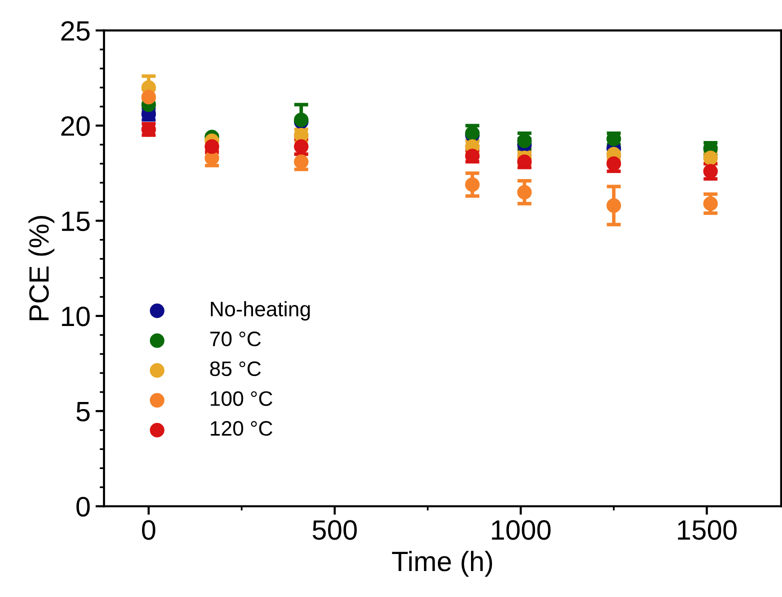  What do you see at coordinates (707, 530) in the screenshot?
I see `x-tick-label: 1500` at bounding box center [707, 530].